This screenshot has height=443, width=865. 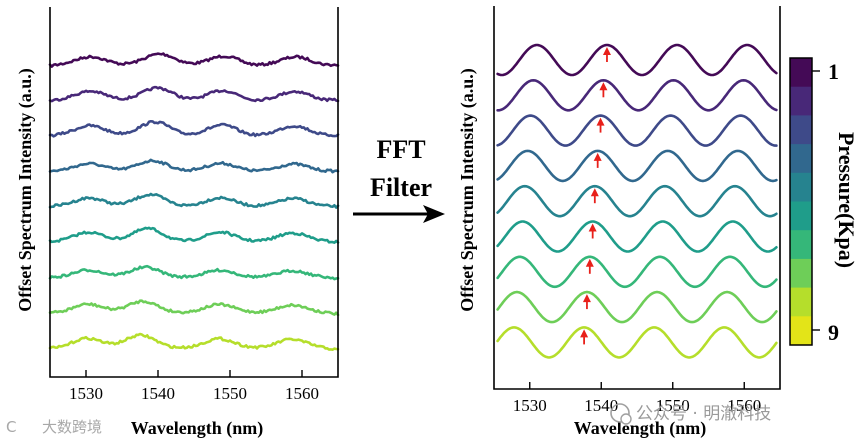 I want to click on wechat-icon-dot, so click(x=626, y=419).